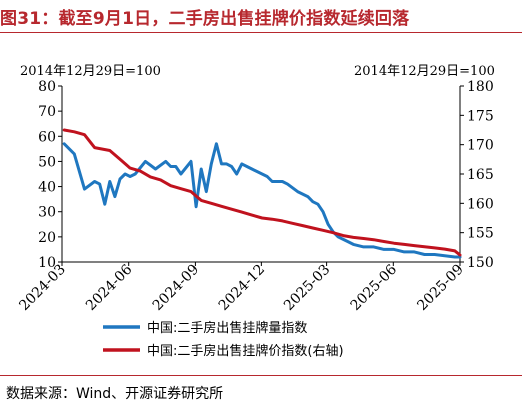  I want to click on x-tick-label: 2024-09, so click(176, 288).